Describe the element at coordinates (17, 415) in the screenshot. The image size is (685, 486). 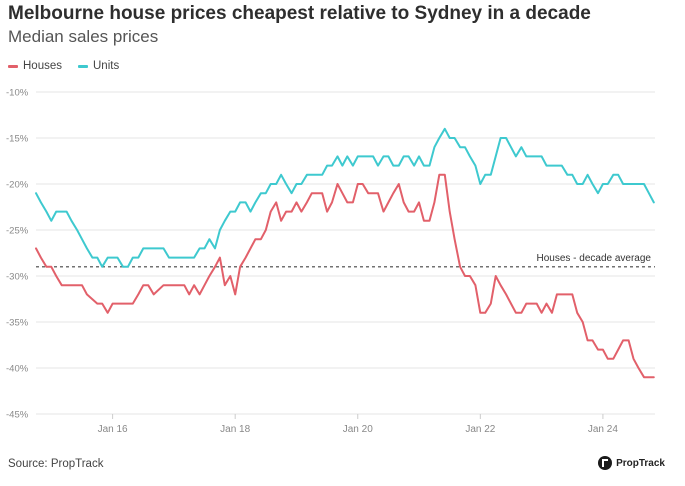
I see `y-tick-label: -45%` at that location.